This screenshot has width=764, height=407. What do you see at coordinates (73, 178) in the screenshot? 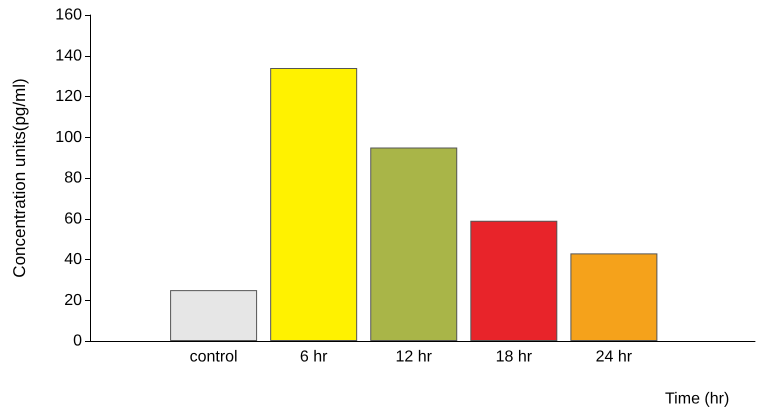
I see `y-tick-label: 80` at bounding box center [73, 178].